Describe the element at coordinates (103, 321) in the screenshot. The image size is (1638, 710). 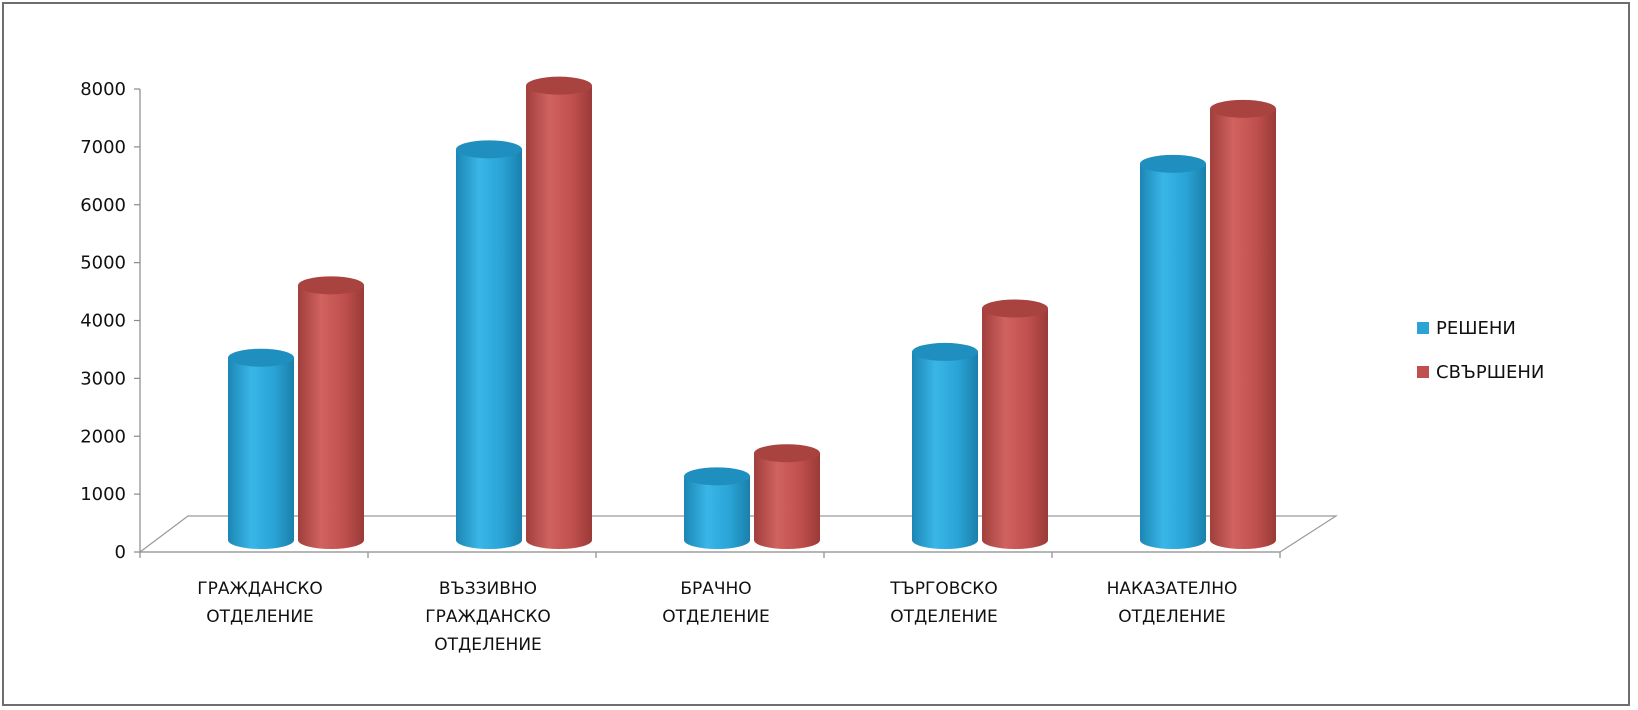
I see `y-tick-label: 4000` at that location.